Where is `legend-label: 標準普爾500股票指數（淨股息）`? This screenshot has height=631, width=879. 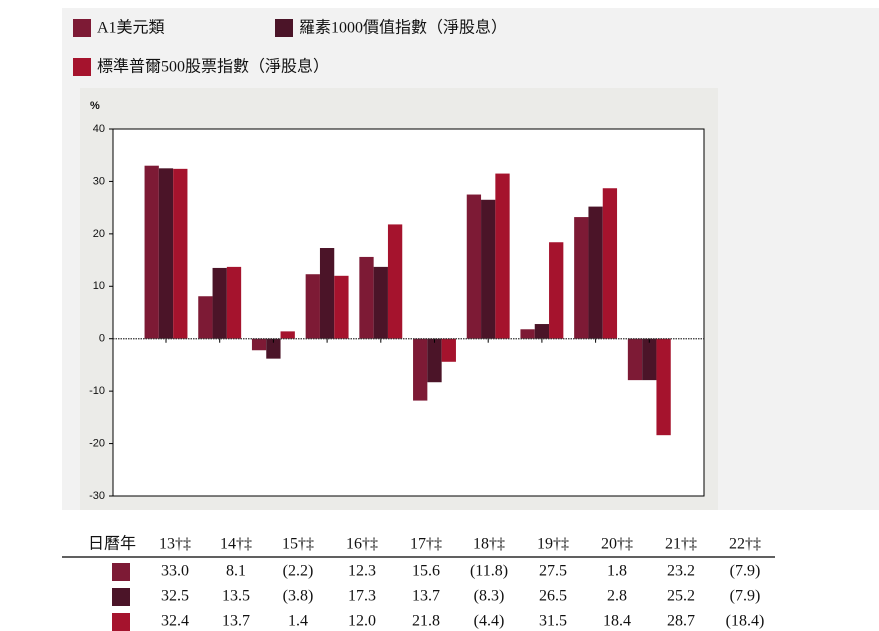 legend-label: 標準普爾500股票指數（淨股息） is located at coordinates (213, 67).